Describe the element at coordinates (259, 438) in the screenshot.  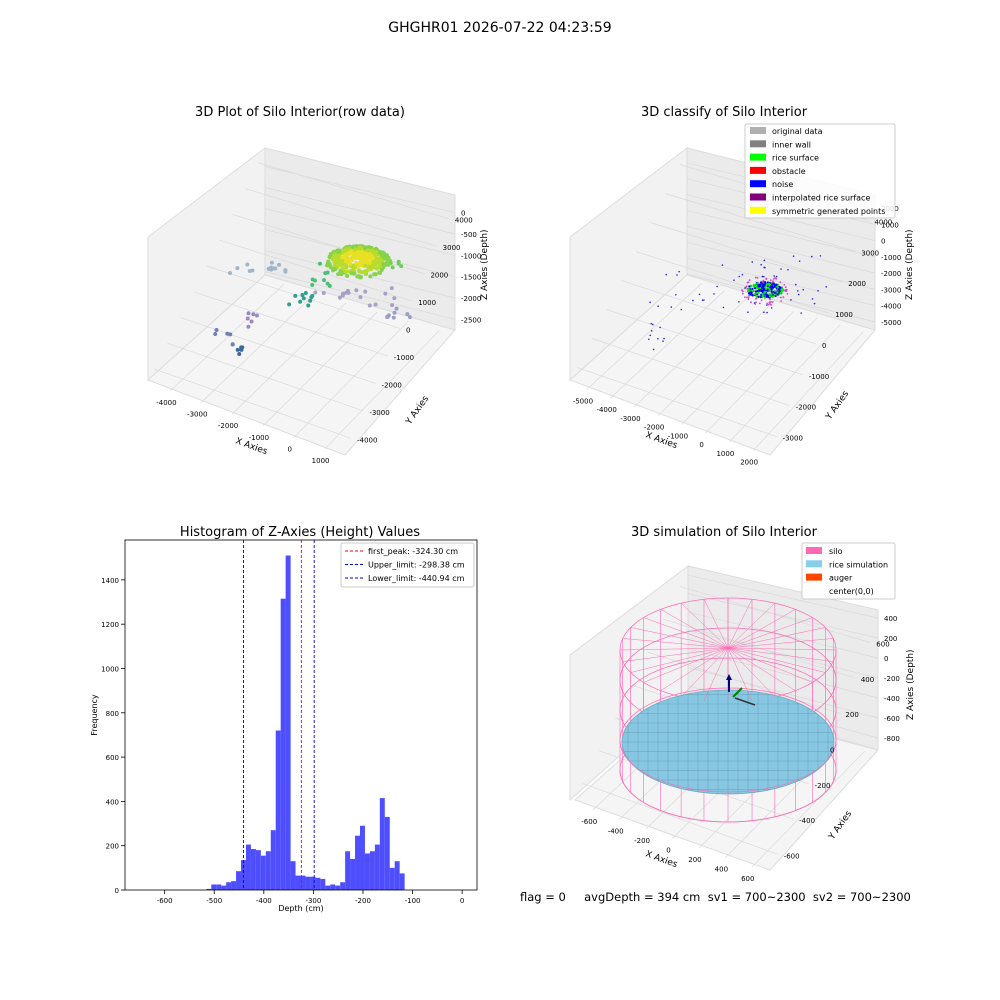
I see `x-tick-label: -1000` at that location.